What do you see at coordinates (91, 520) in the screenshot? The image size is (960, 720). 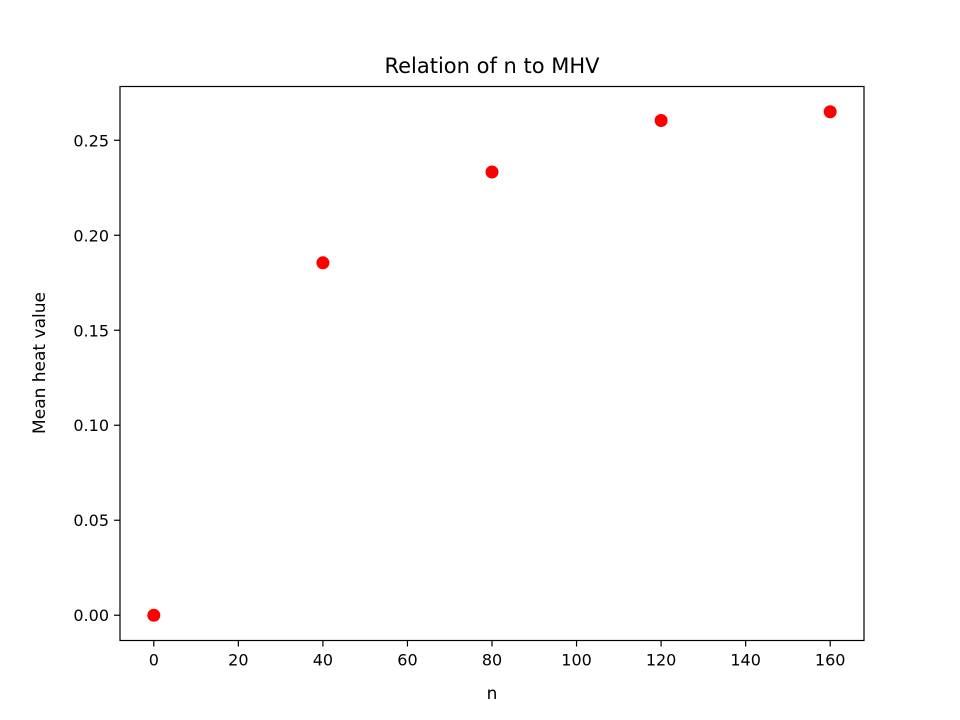 I see `y-tick-label: 0.05` at bounding box center [91, 520].